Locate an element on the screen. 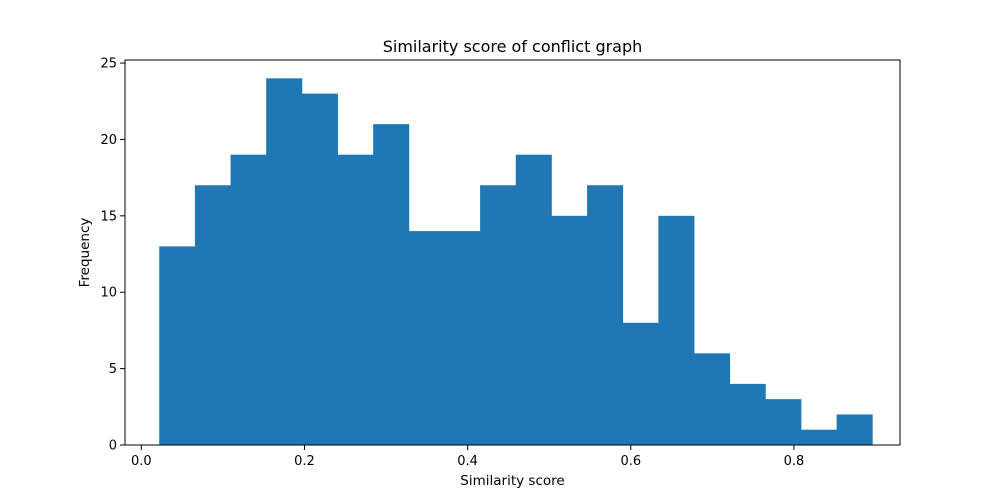 The width and height of the screenshot is (1000, 500). chart-title: Similarity score of conflict graph is located at coordinates (513, 46).